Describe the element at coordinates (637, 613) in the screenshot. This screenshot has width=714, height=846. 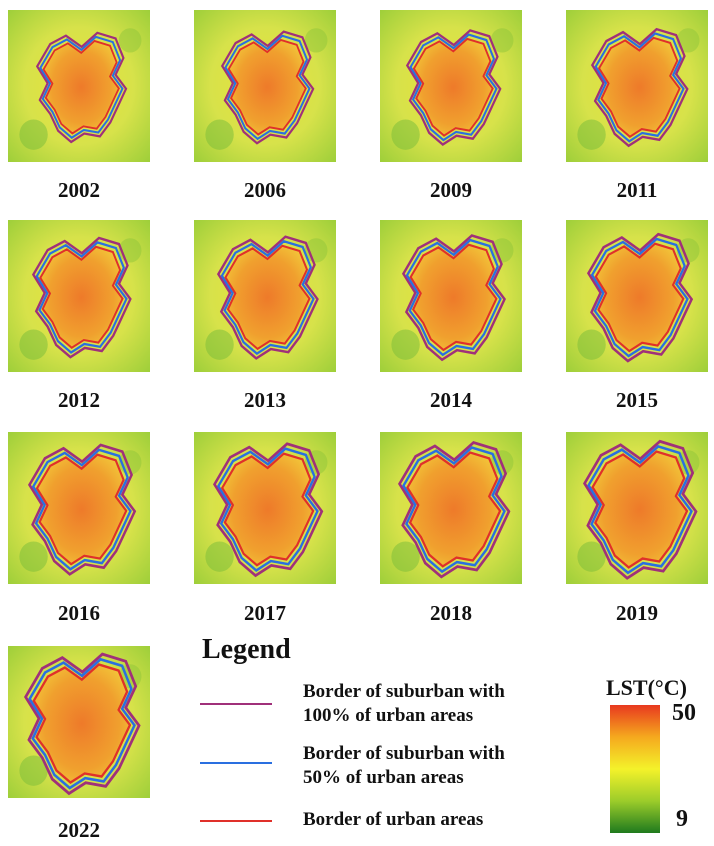
I see `year-label-2019: 2019` at that location.